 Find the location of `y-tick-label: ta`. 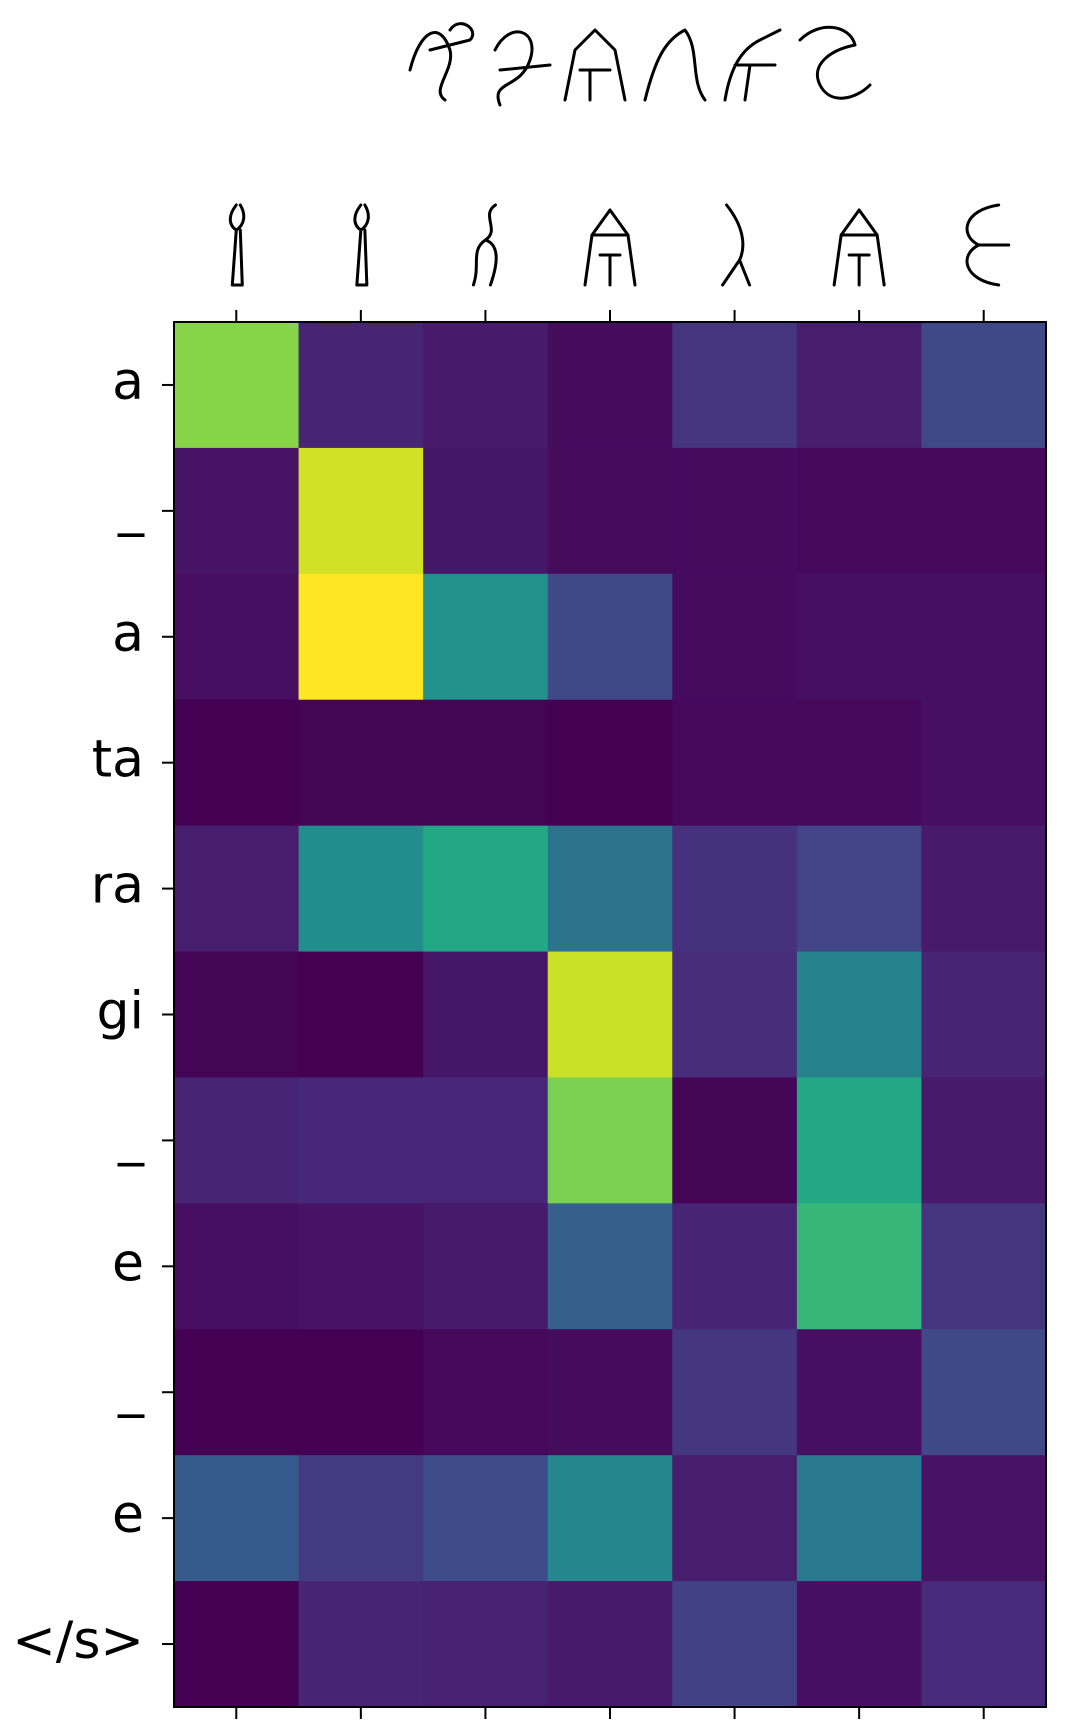

y-tick-label: ta is located at coordinates (118, 760).